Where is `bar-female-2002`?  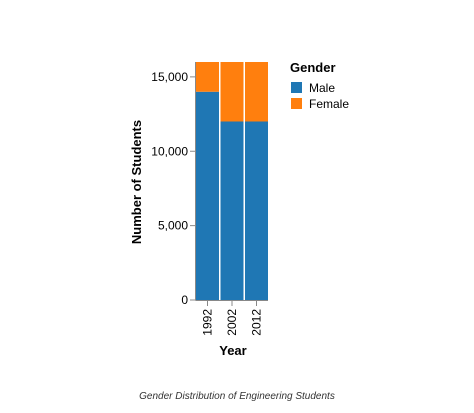
bar-female-2002 is located at coordinates (232, 92).